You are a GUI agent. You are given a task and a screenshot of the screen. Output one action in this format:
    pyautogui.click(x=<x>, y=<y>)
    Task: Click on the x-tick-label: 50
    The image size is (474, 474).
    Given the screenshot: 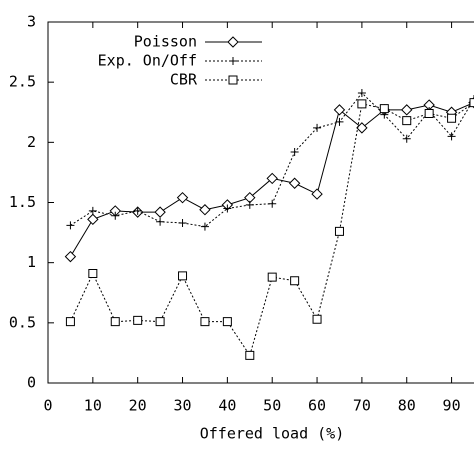 What is the action you would take?
    pyautogui.click(x=272, y=406)
    